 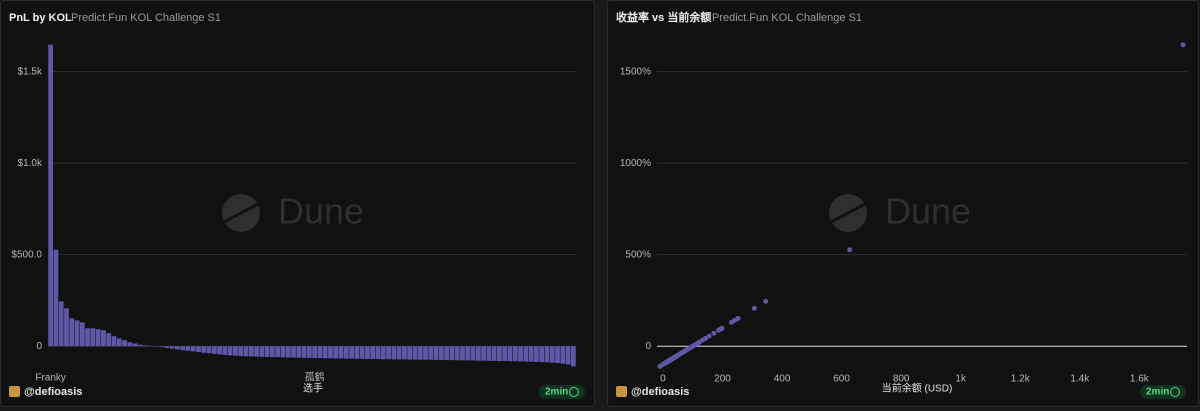 What do you see at coordinates (40, 18) in the screenshot?
I see `chart-title: PnL by KOL` at bounding box center [40, 18].